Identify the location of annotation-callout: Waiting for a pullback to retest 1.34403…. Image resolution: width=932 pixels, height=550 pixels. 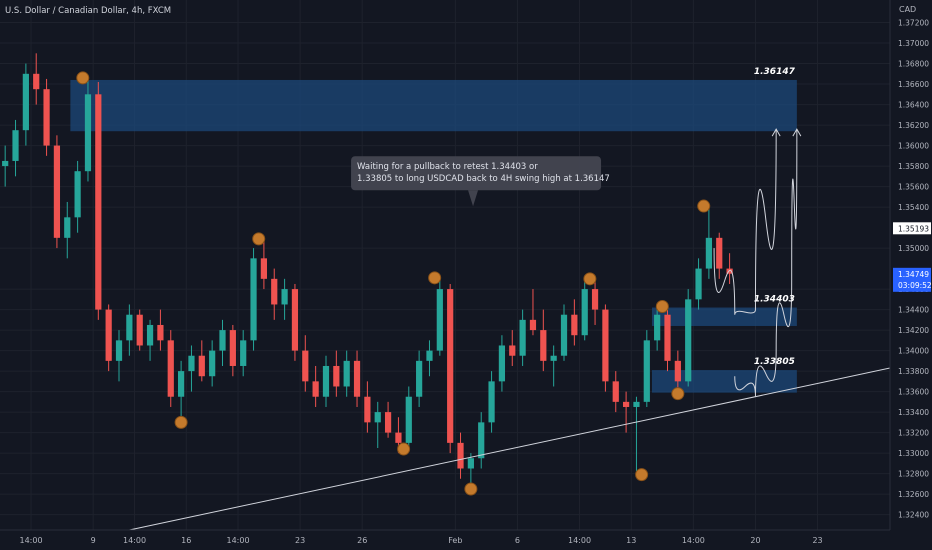
(480, 181).